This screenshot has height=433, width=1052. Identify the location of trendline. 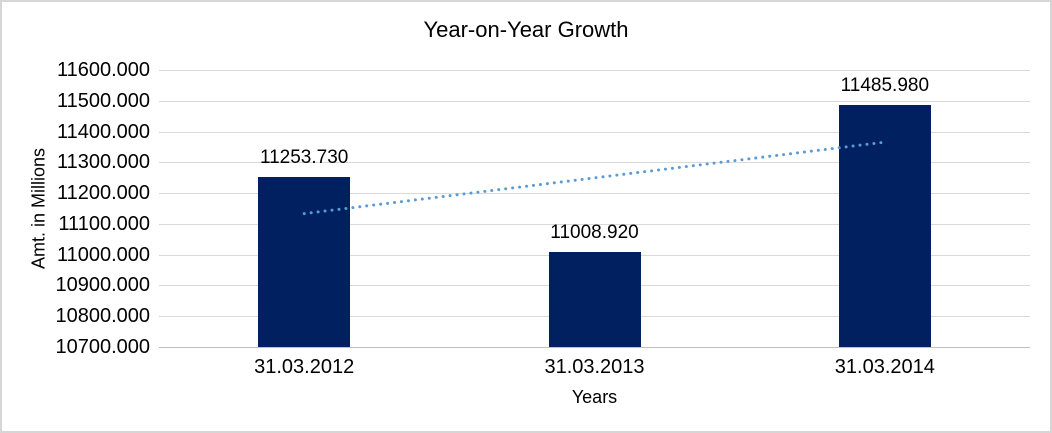
(594, 178).